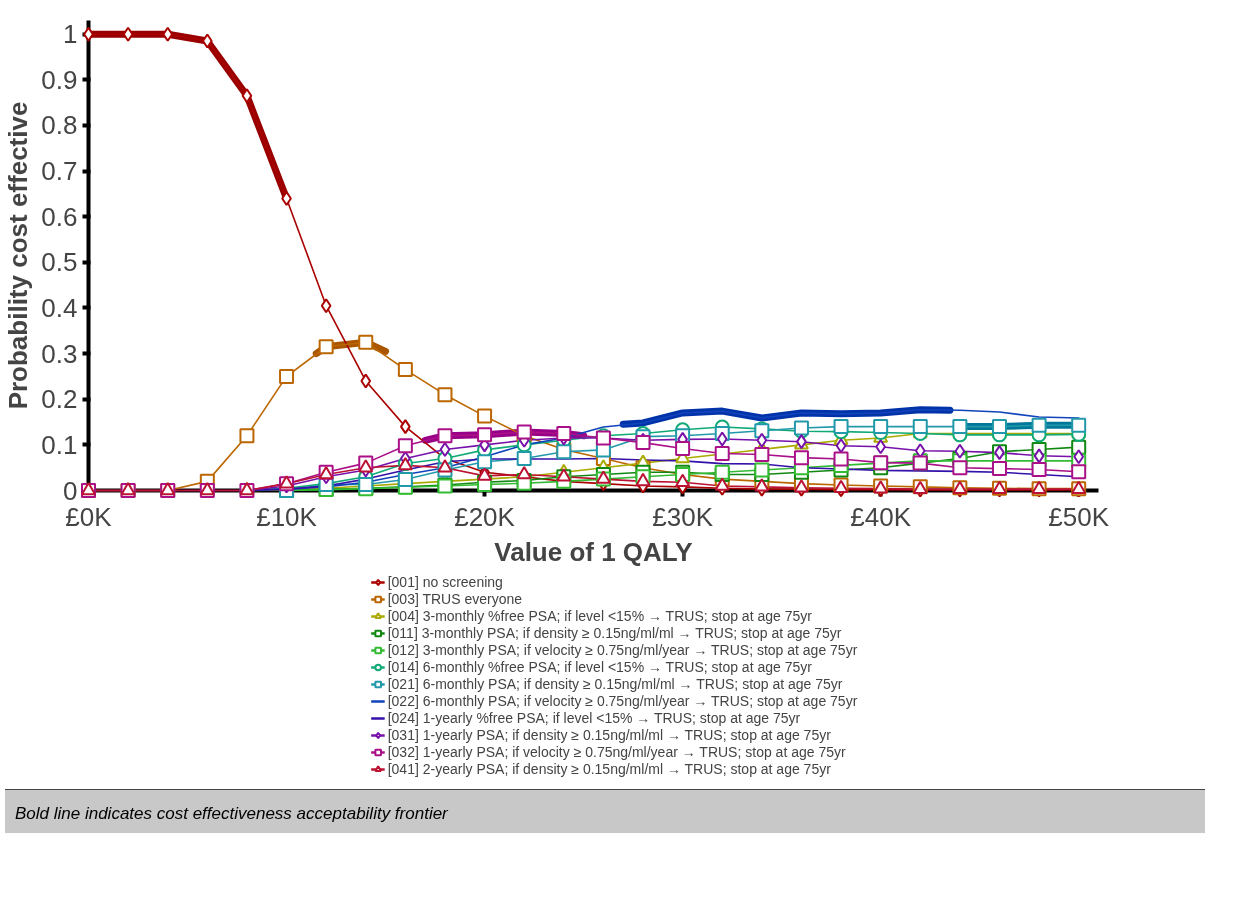 The width and height of the screenshot is (1249, 906). Describe the element at coordinates (609, 769) in the screenshot. I see `legend-label: [041] 2-yearly PSA; if density ≥ 0.15ng/ml/ml → TRUS; stop at age 75yr` at that location.